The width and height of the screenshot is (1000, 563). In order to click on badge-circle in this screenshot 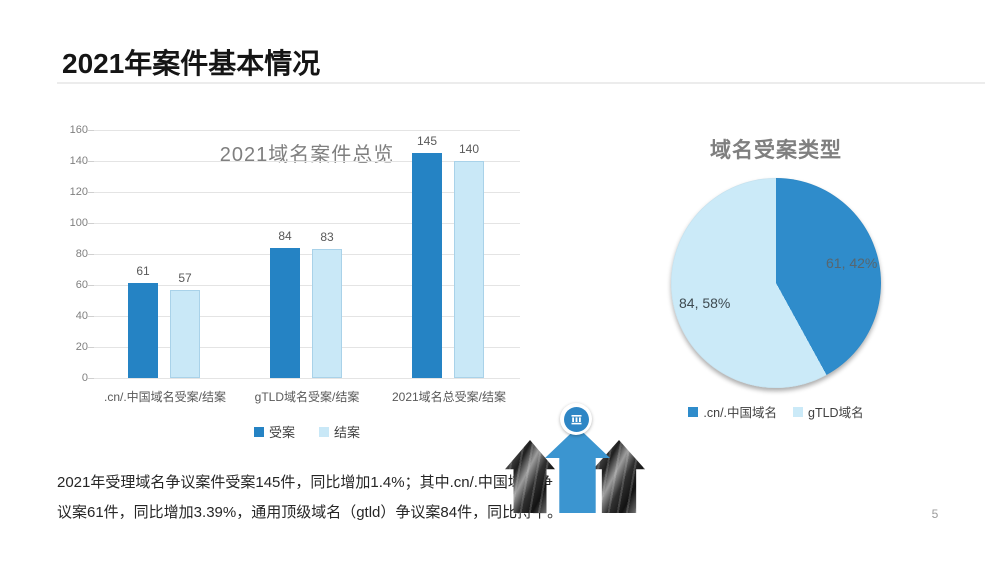, I will do `click(576, 419)`.